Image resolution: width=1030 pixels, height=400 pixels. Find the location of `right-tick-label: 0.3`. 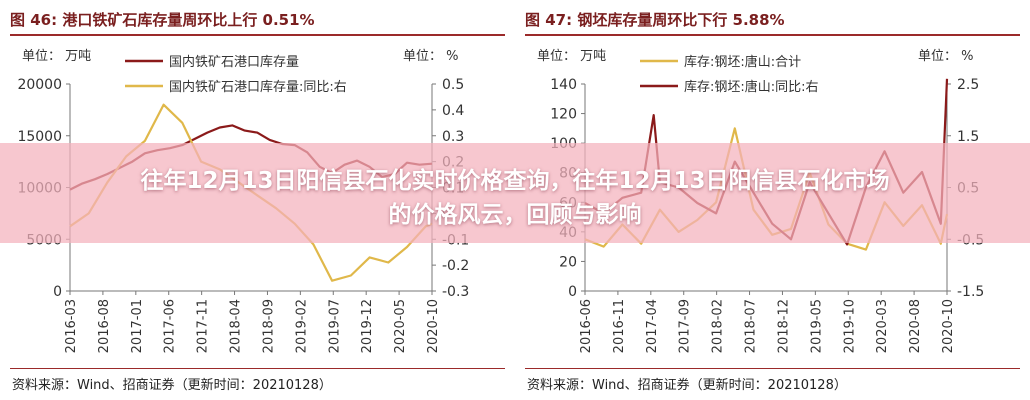

right-tick-label: 0.3 is located at coordinates (453, 137).